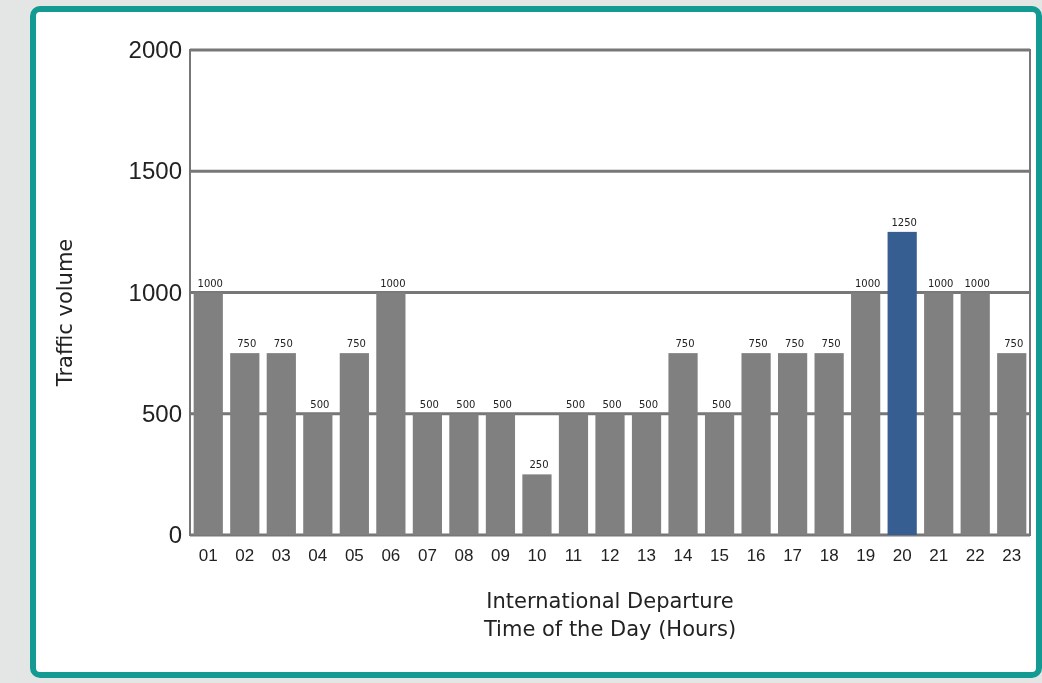 This screenshot has height=683, width=1042. Describe the element at coordinates (464, 556) in the screenshot. I see `x-tick-label: 08` at that location.